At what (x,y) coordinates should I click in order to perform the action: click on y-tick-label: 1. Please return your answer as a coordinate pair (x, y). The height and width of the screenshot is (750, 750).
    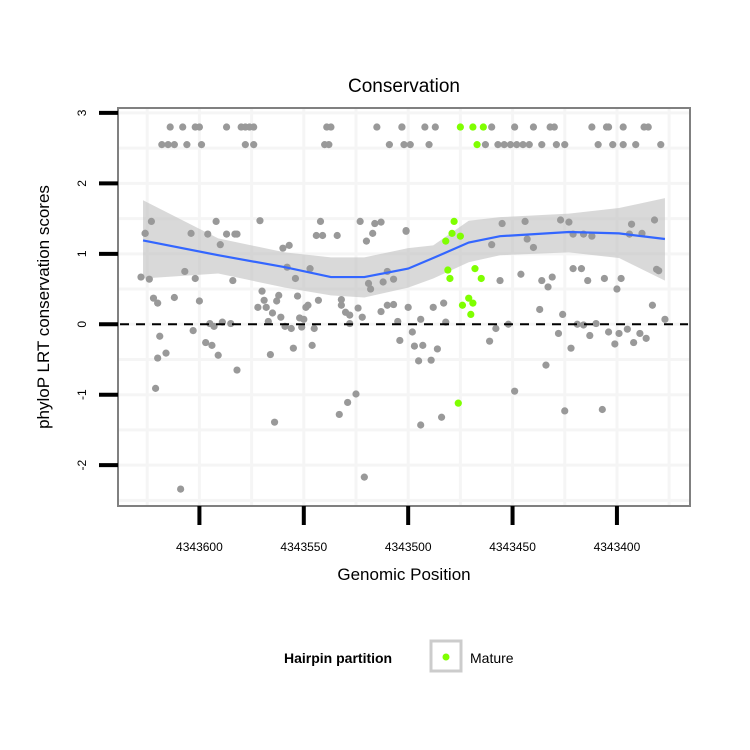
    Looking at the image, I should click on (82, 253).